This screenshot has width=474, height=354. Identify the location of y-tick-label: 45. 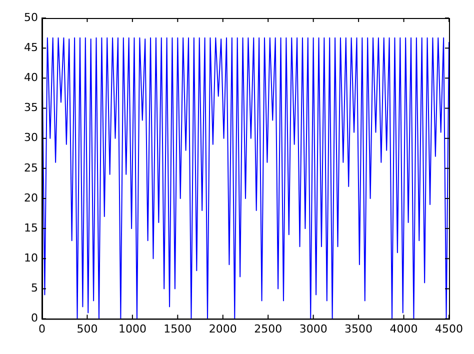
(31, 47).